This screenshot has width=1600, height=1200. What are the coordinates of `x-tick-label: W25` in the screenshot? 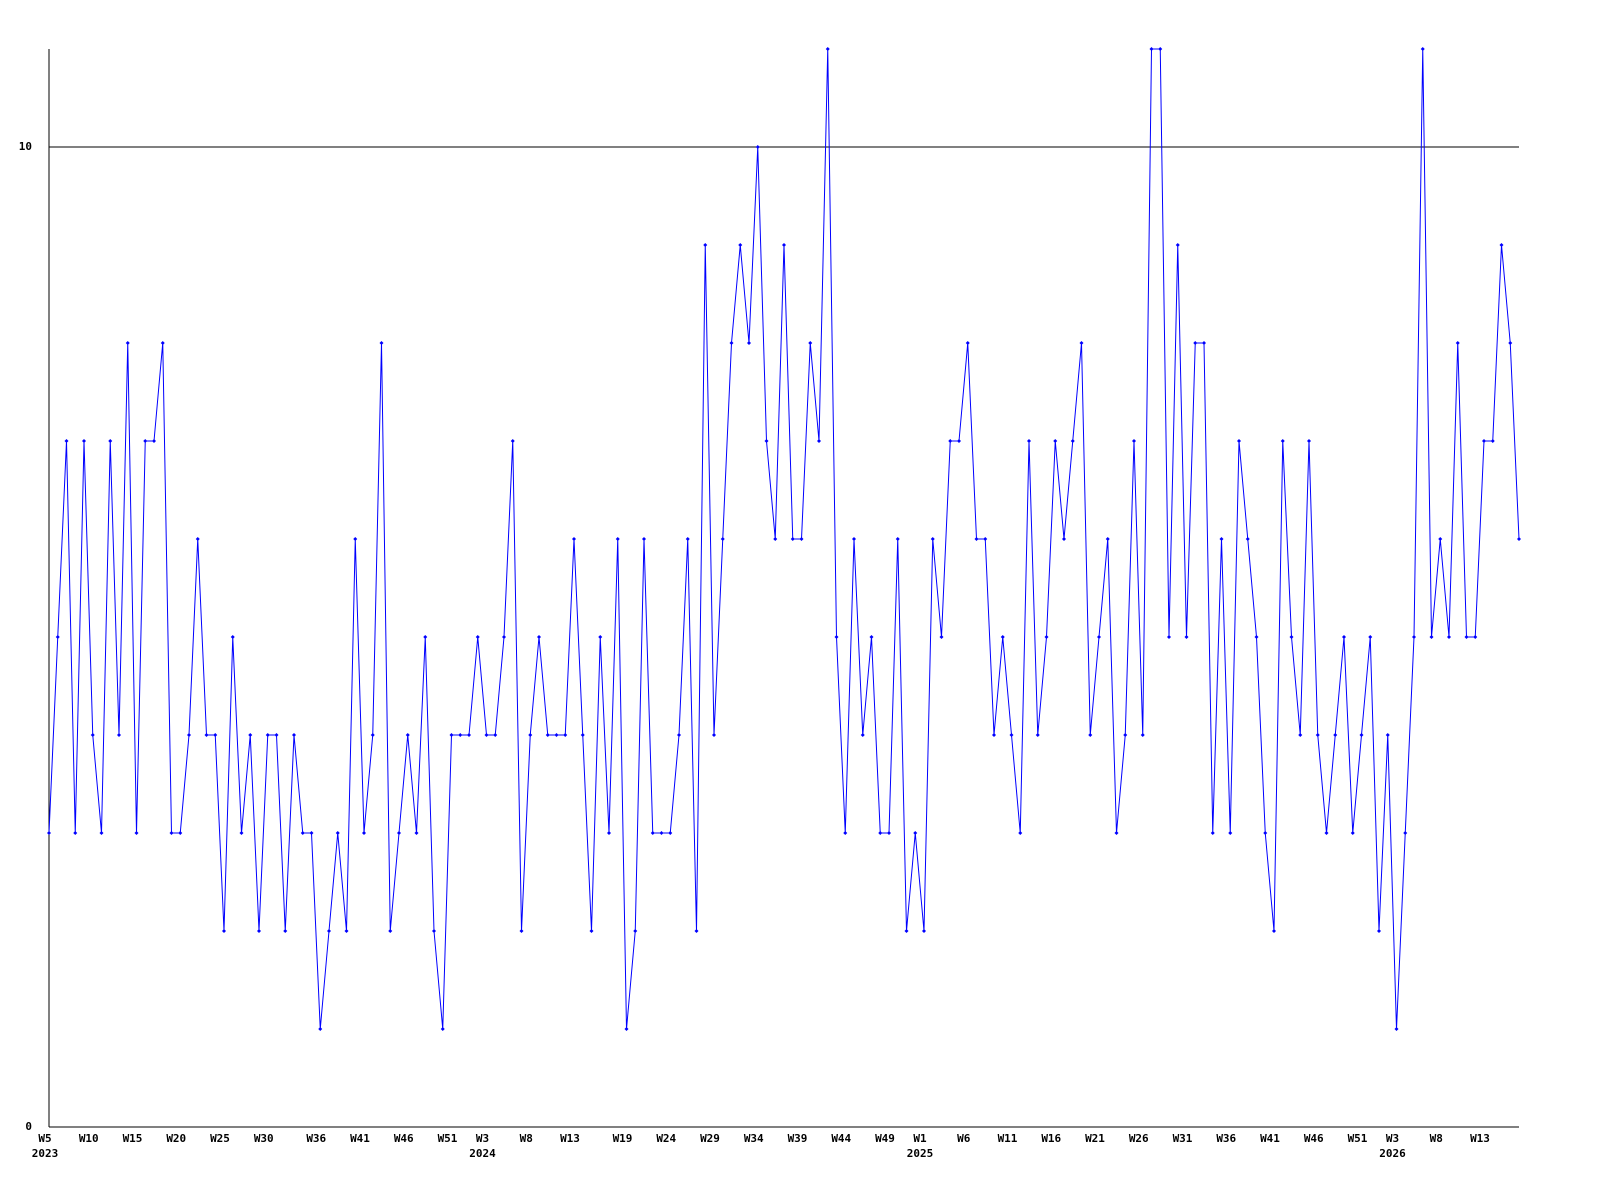 It's located at (220, 1138).